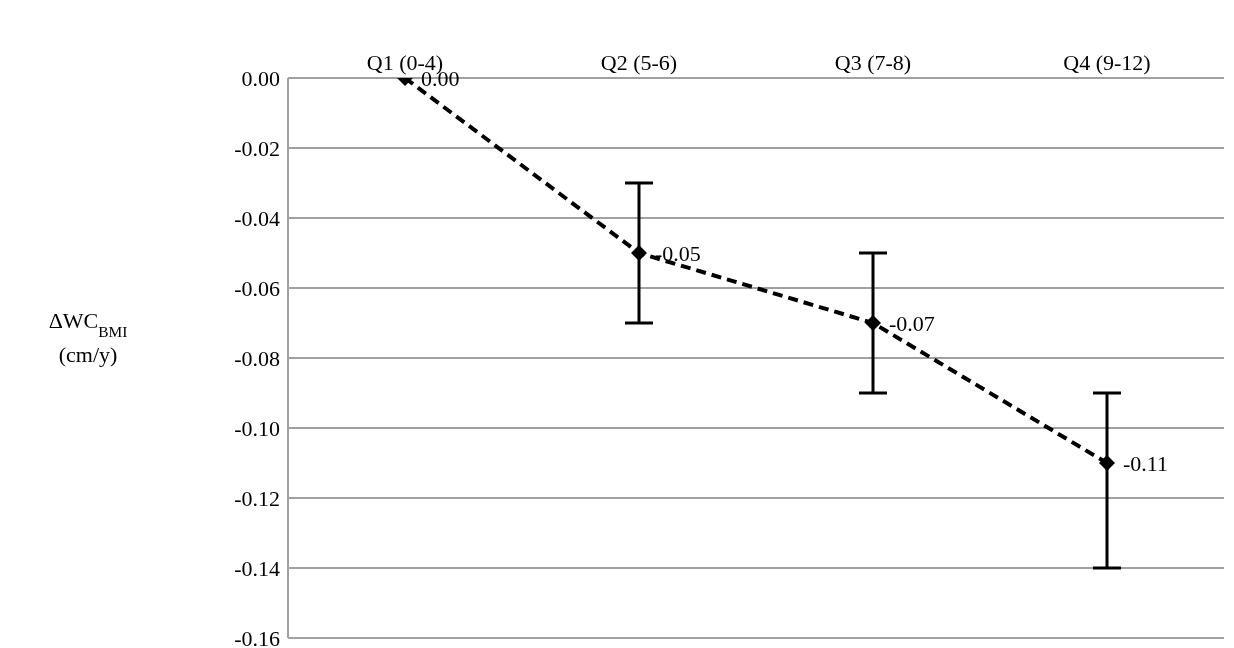  Describe the element at coordinates (1146, 463) in the screenshot. I see `data-label: -0.11` at that location.